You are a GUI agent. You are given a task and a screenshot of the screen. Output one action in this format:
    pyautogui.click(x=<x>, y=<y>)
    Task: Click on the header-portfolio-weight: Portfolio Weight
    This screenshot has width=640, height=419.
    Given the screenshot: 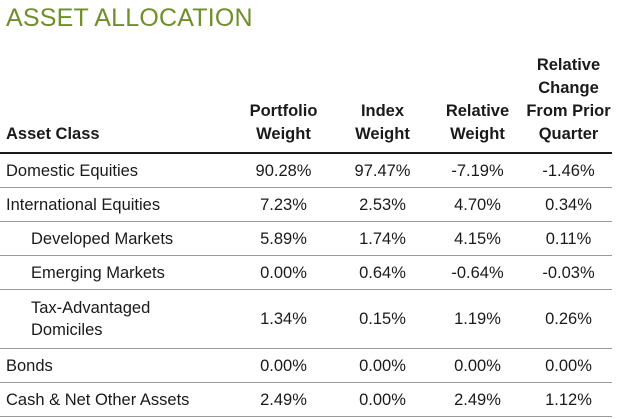 What is the action you would take?
    pyautogui.click(x=283, y=104)
    